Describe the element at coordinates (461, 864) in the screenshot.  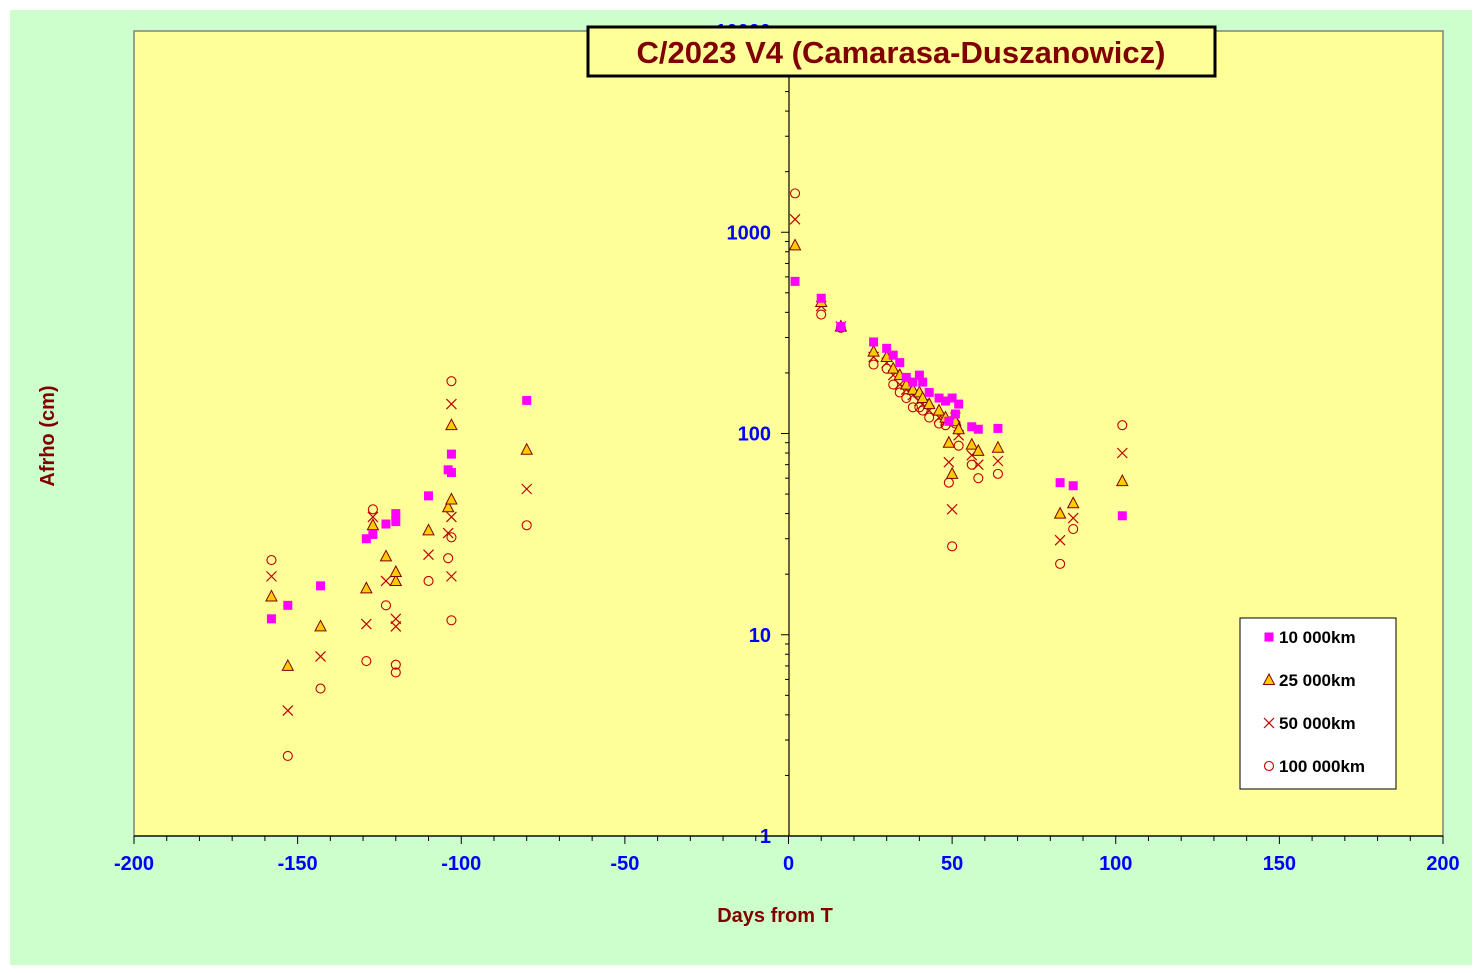
I see `x-tick-label: -100` at that location.